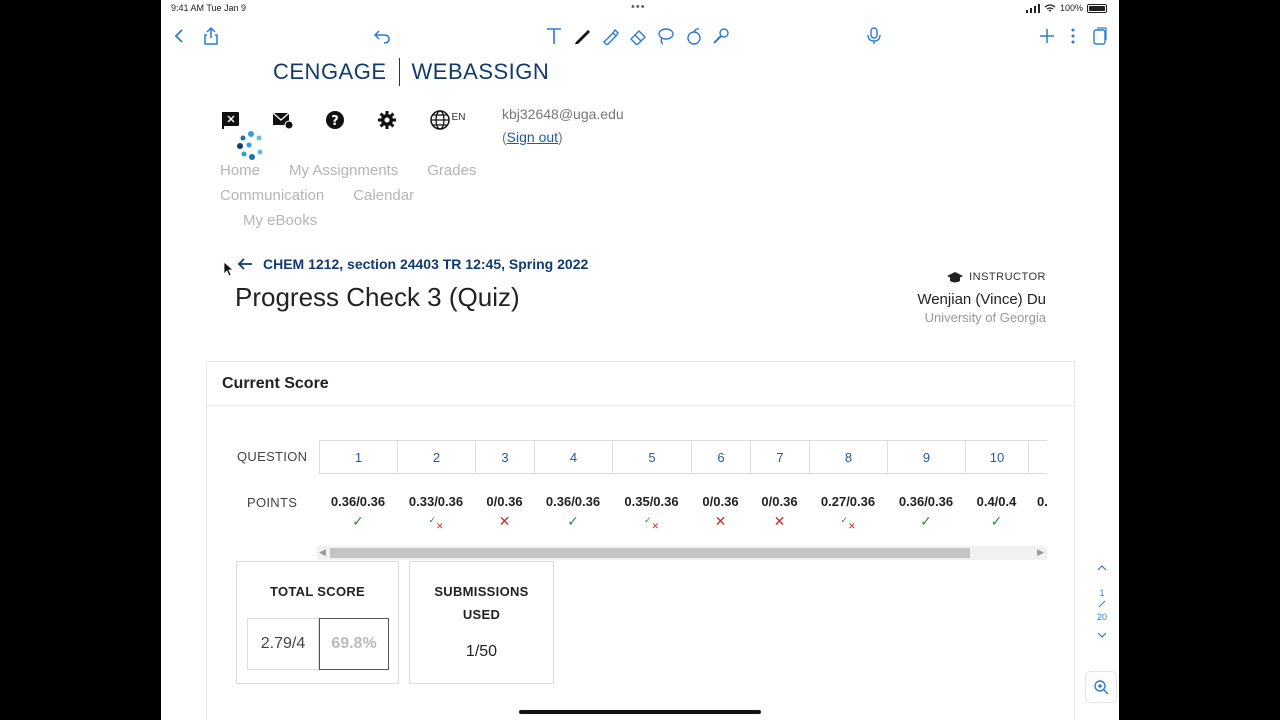 Image resolution: width=1280 pixels, height=720 pixels. What do you see at coordinates (481, 614) in the screenshot?
I see `submissions-label-2: USED` at bounding box center [481, 614].